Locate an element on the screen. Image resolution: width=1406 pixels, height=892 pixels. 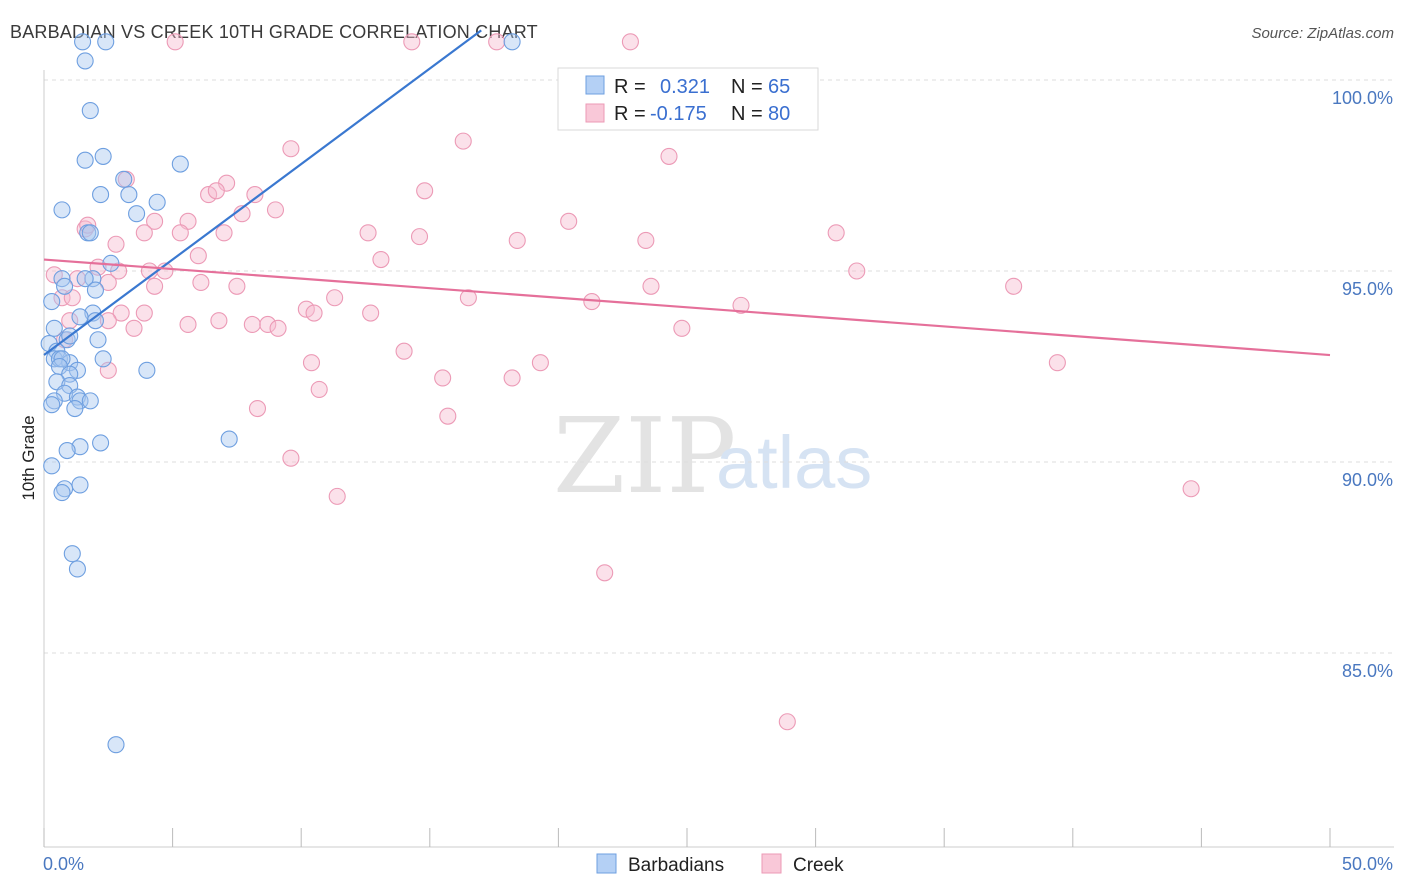
series-legend: Barbadians Creek is located at coordinates (720, 864).